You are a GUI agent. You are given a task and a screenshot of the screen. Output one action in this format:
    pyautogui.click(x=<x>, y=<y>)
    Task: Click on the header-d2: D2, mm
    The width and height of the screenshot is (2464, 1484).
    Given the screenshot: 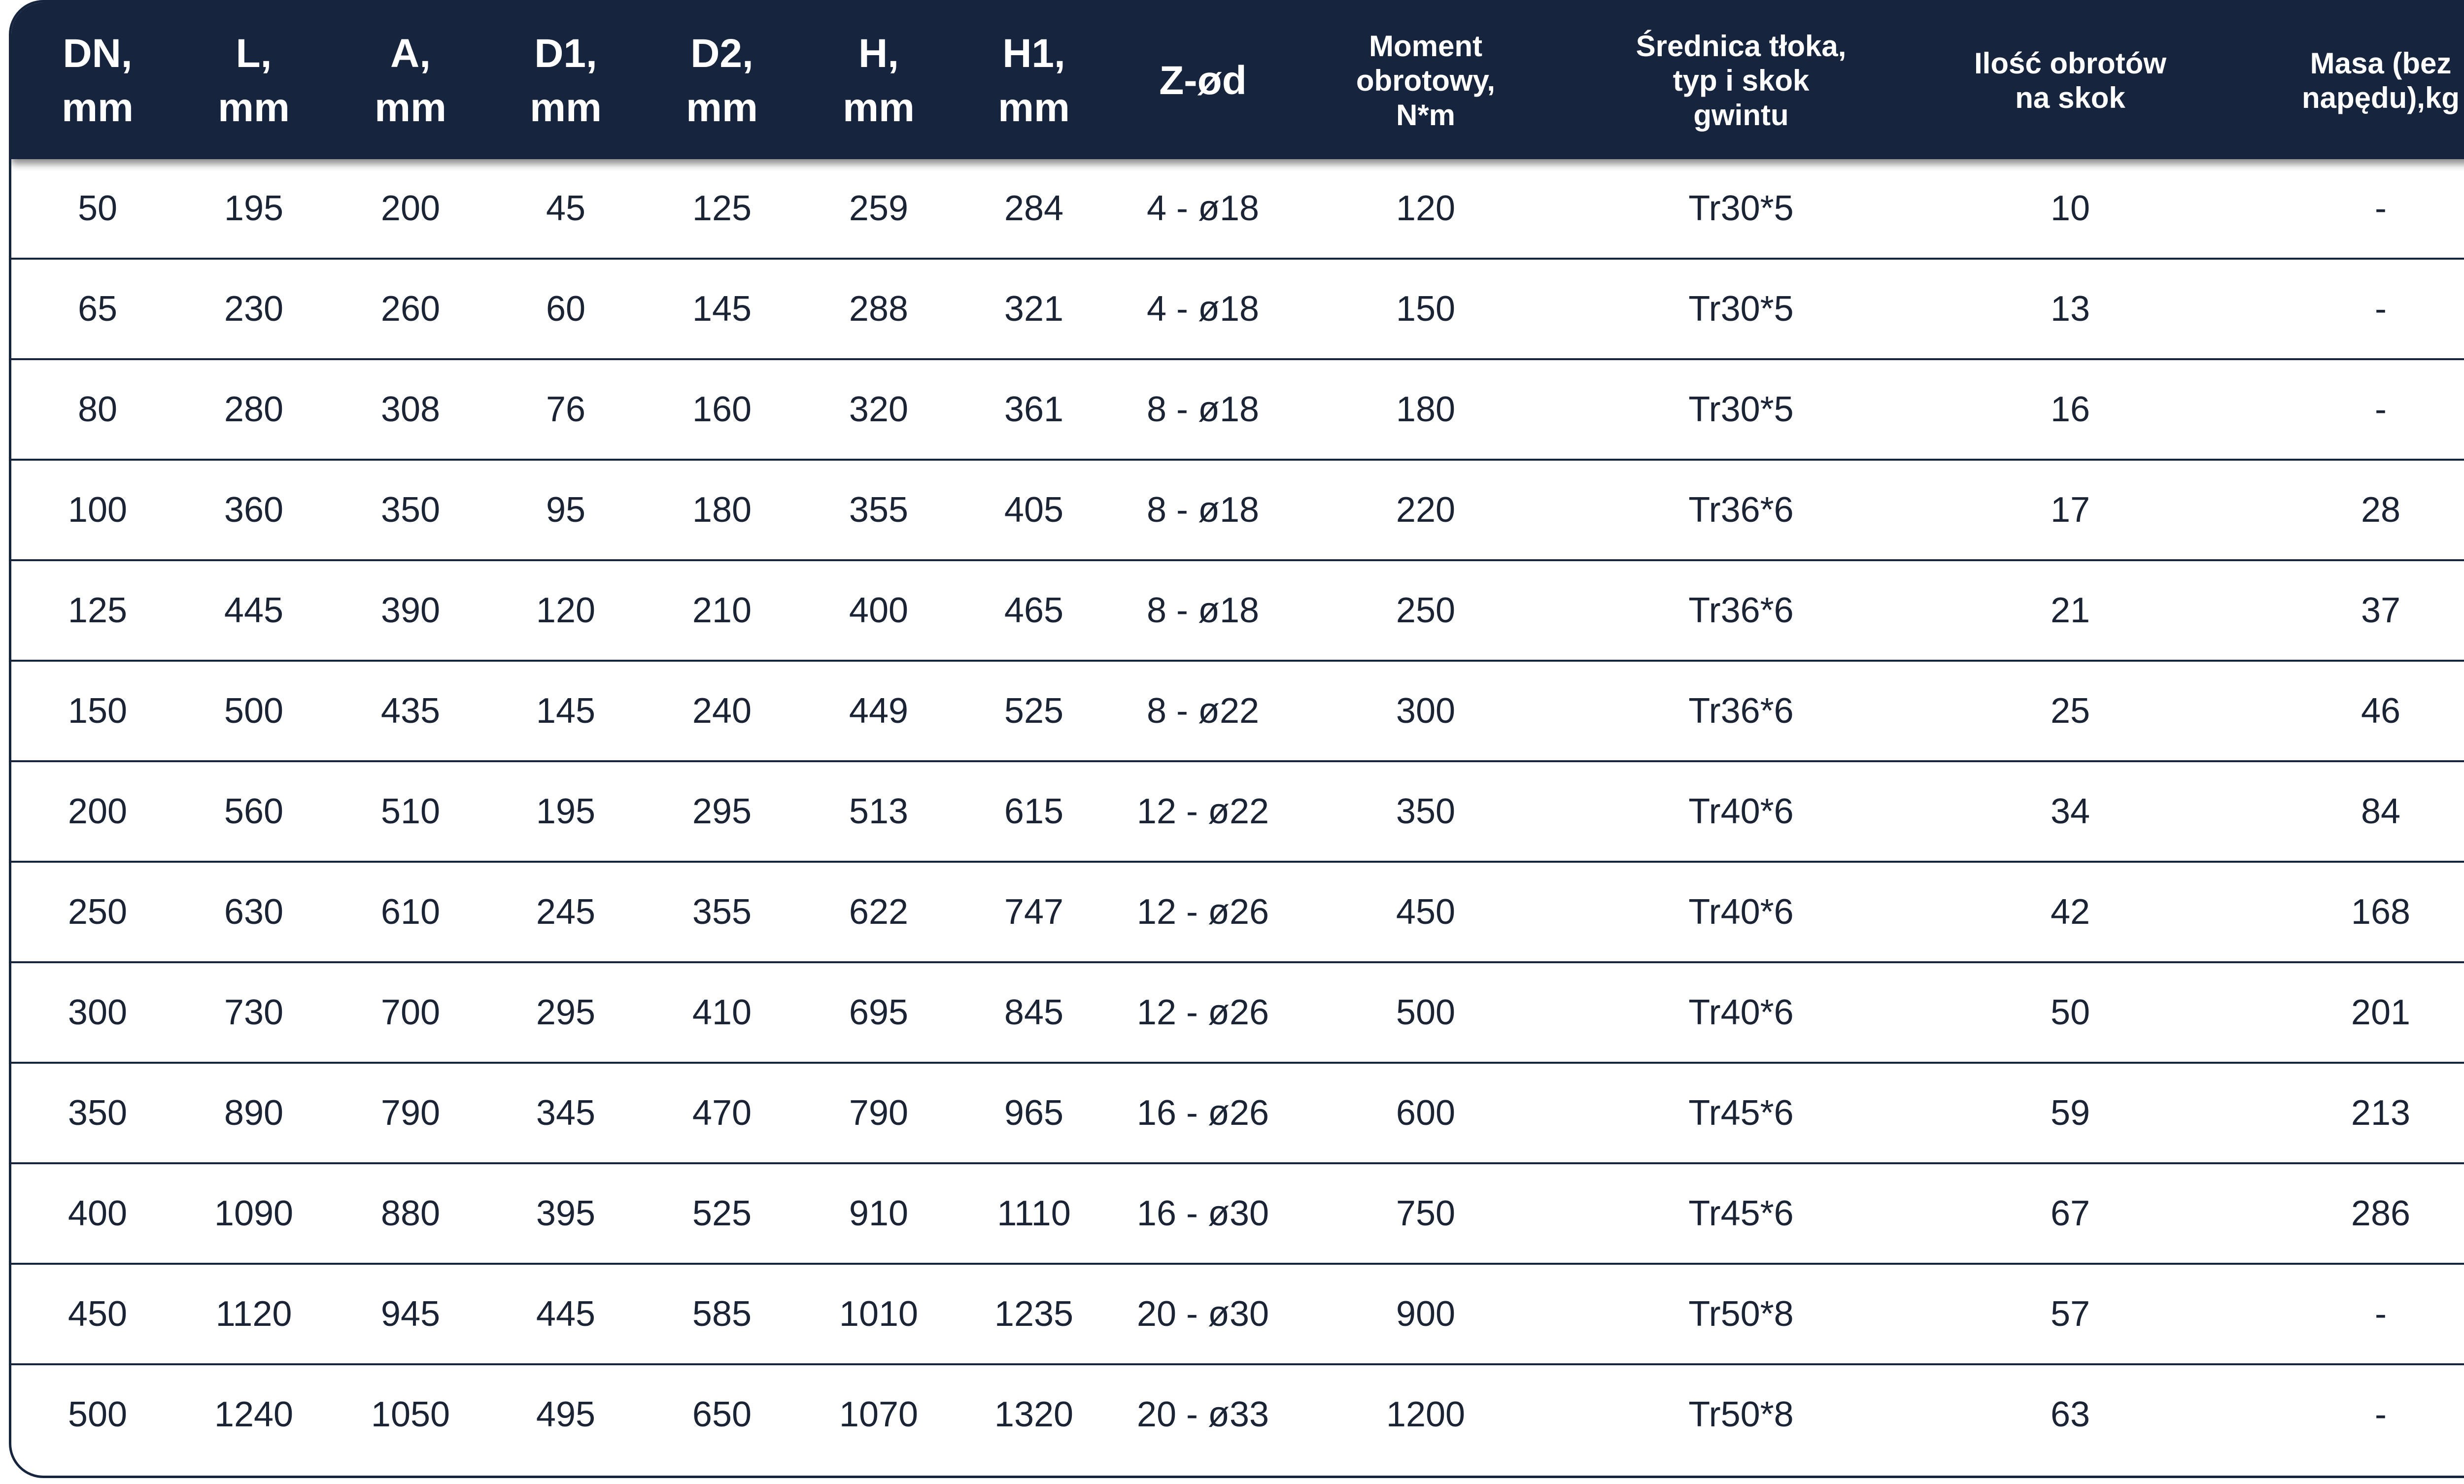 What is the action you would take?
    pyautogui.click(x=722, y=80)
    